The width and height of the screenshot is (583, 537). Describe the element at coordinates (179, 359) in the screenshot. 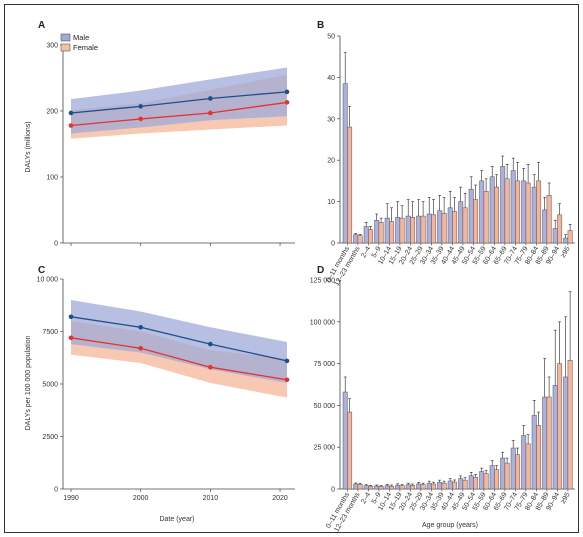

I see `panel-c-line-female` at that location.